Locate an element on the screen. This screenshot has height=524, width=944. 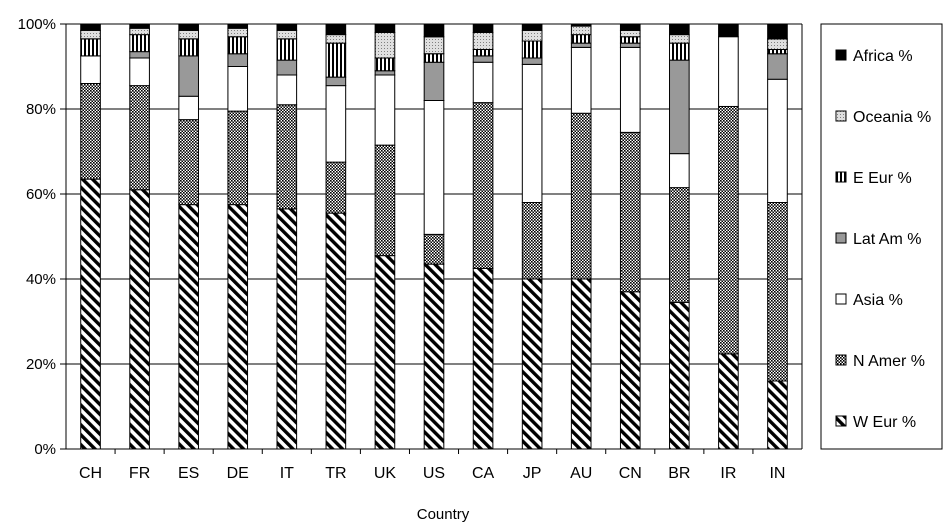
bar-segment-es-w-eur is located at coordinates (188, 327).